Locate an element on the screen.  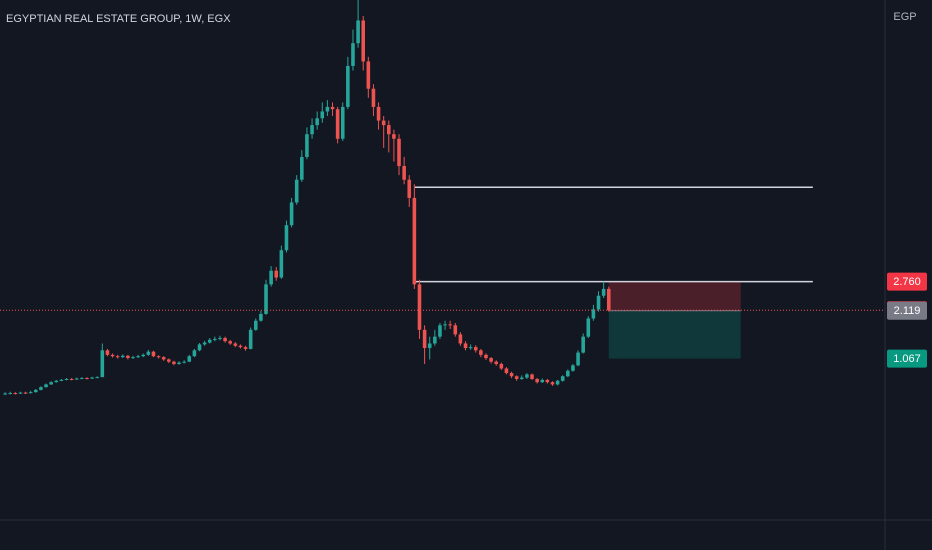
target-zone is located at coordinates (674, 334).